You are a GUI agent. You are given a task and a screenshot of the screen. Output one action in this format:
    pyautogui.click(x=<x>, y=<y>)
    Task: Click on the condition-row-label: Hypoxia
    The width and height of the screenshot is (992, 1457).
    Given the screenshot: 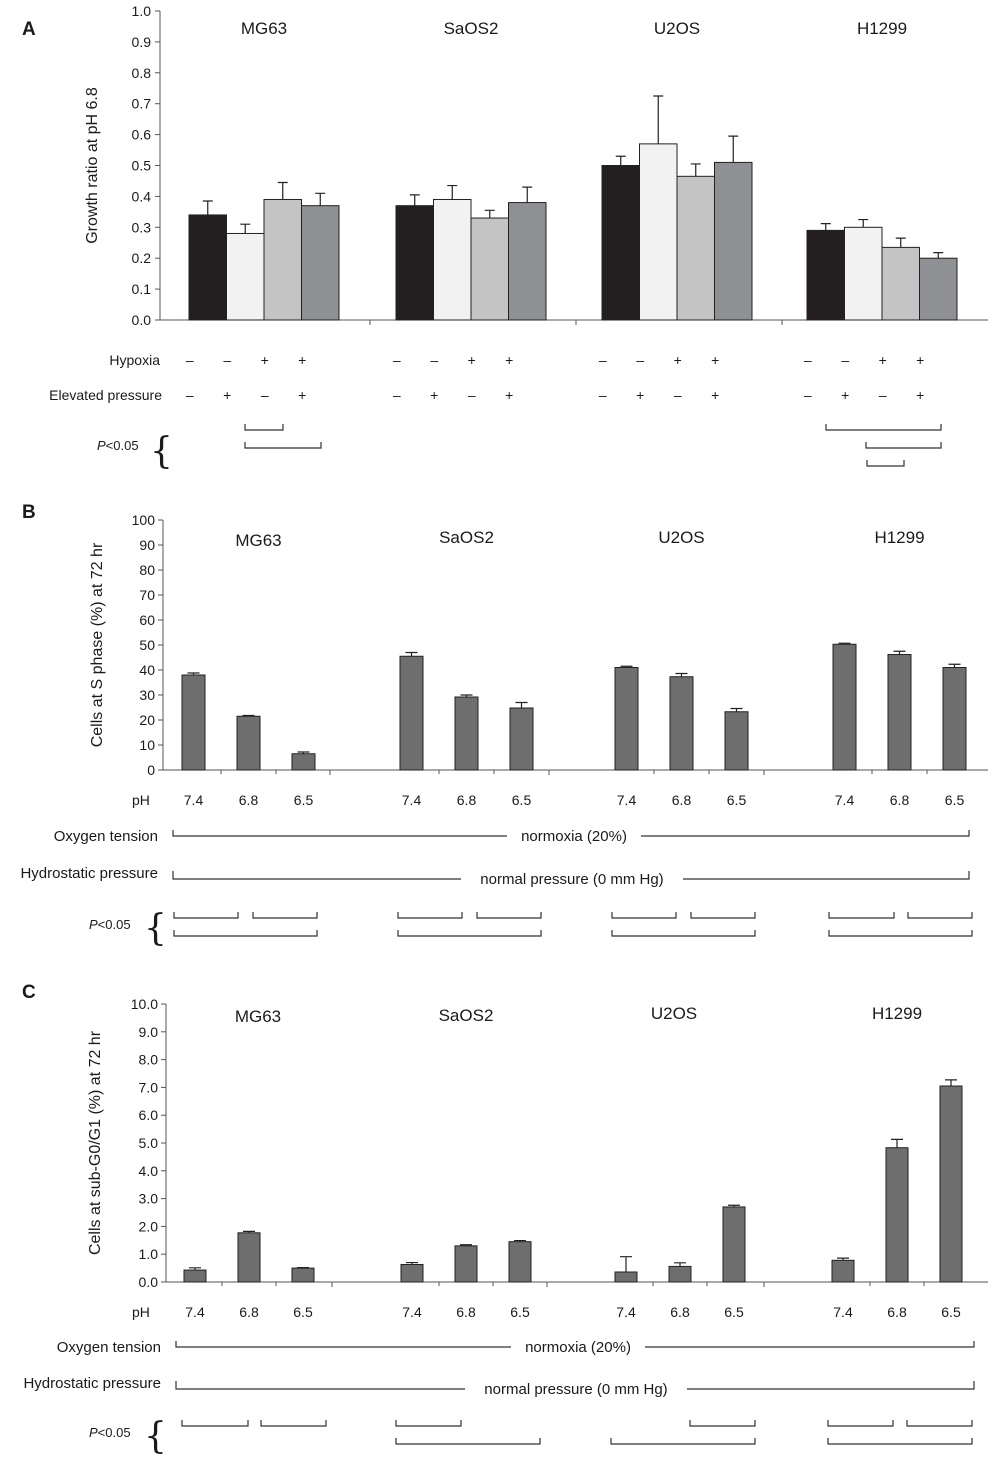 What is the action you would take?
    pyautogui.click(x=134, y=360)
    